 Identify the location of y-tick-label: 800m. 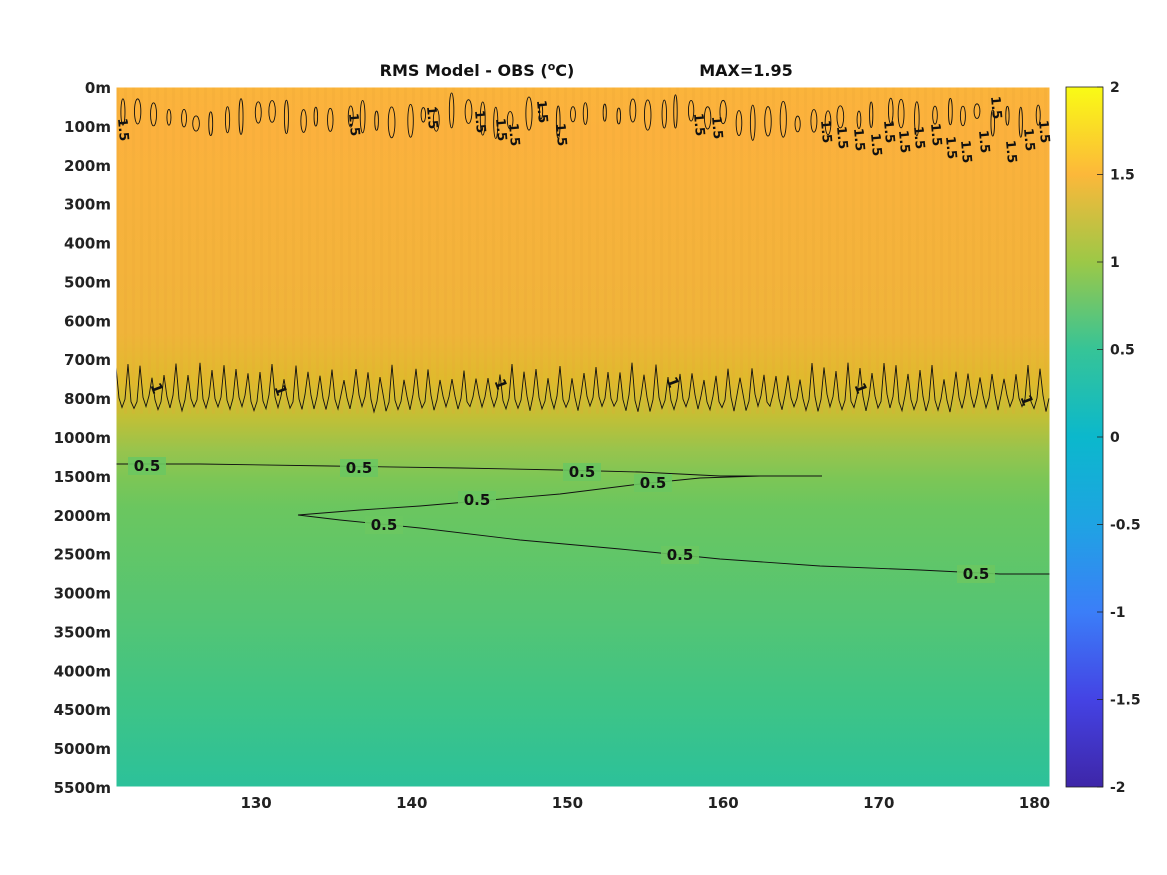
(87, 399).